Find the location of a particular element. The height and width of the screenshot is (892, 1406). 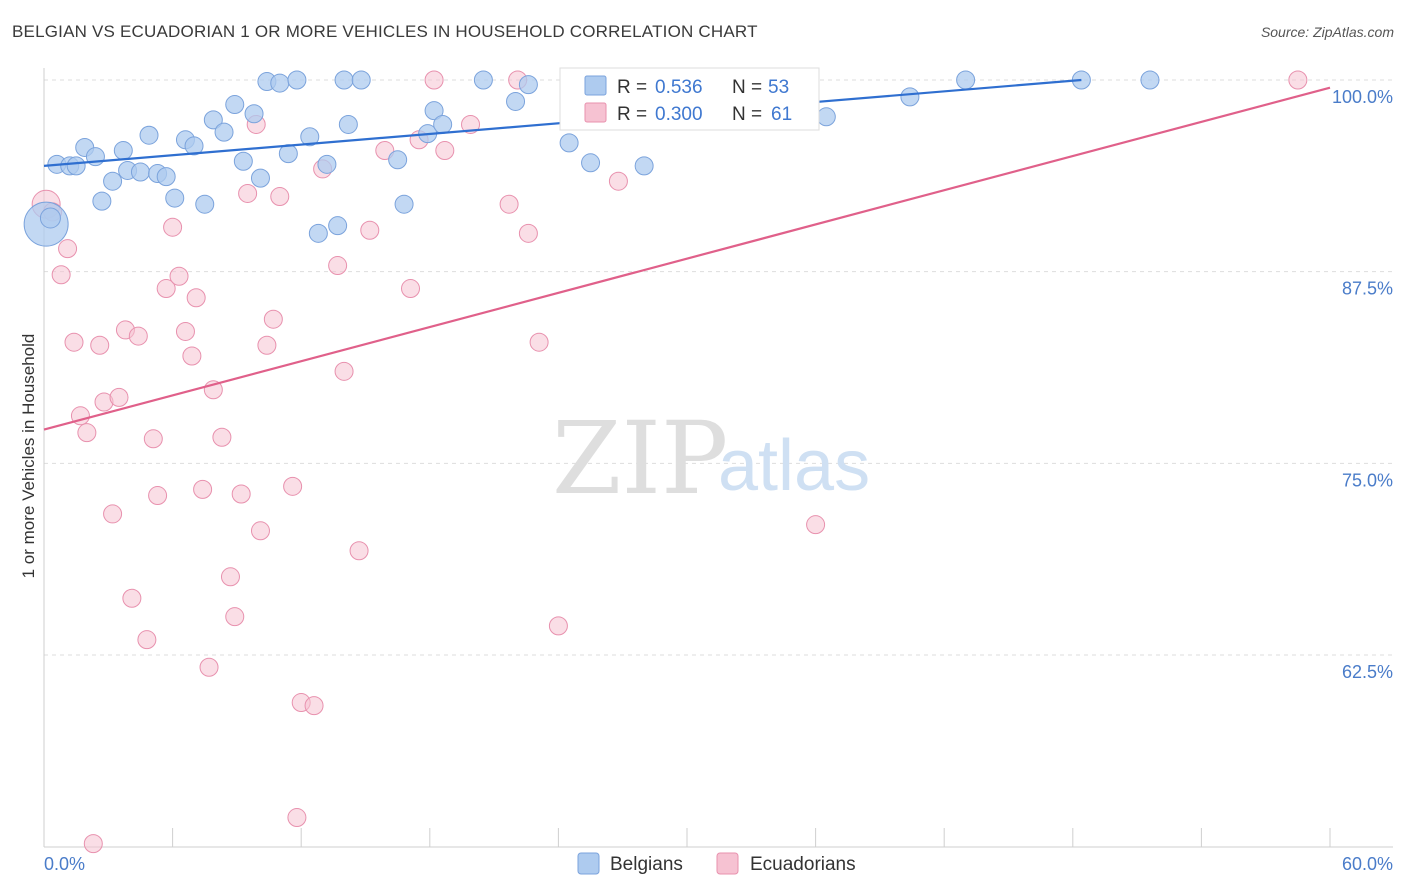

legend-belgians-n-value: 53 is located at coordinates (778, 87).